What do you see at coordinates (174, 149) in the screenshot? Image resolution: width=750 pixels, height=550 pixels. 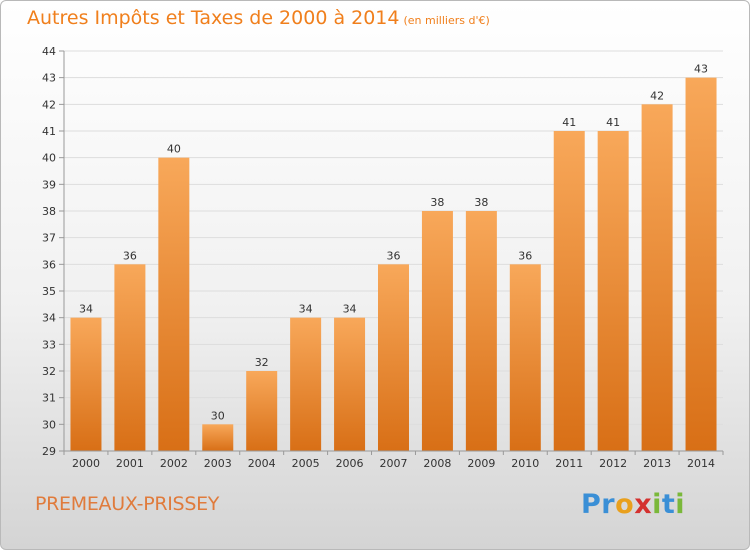 I see `bar-value-label: 40` at bounding box center [174, 149].